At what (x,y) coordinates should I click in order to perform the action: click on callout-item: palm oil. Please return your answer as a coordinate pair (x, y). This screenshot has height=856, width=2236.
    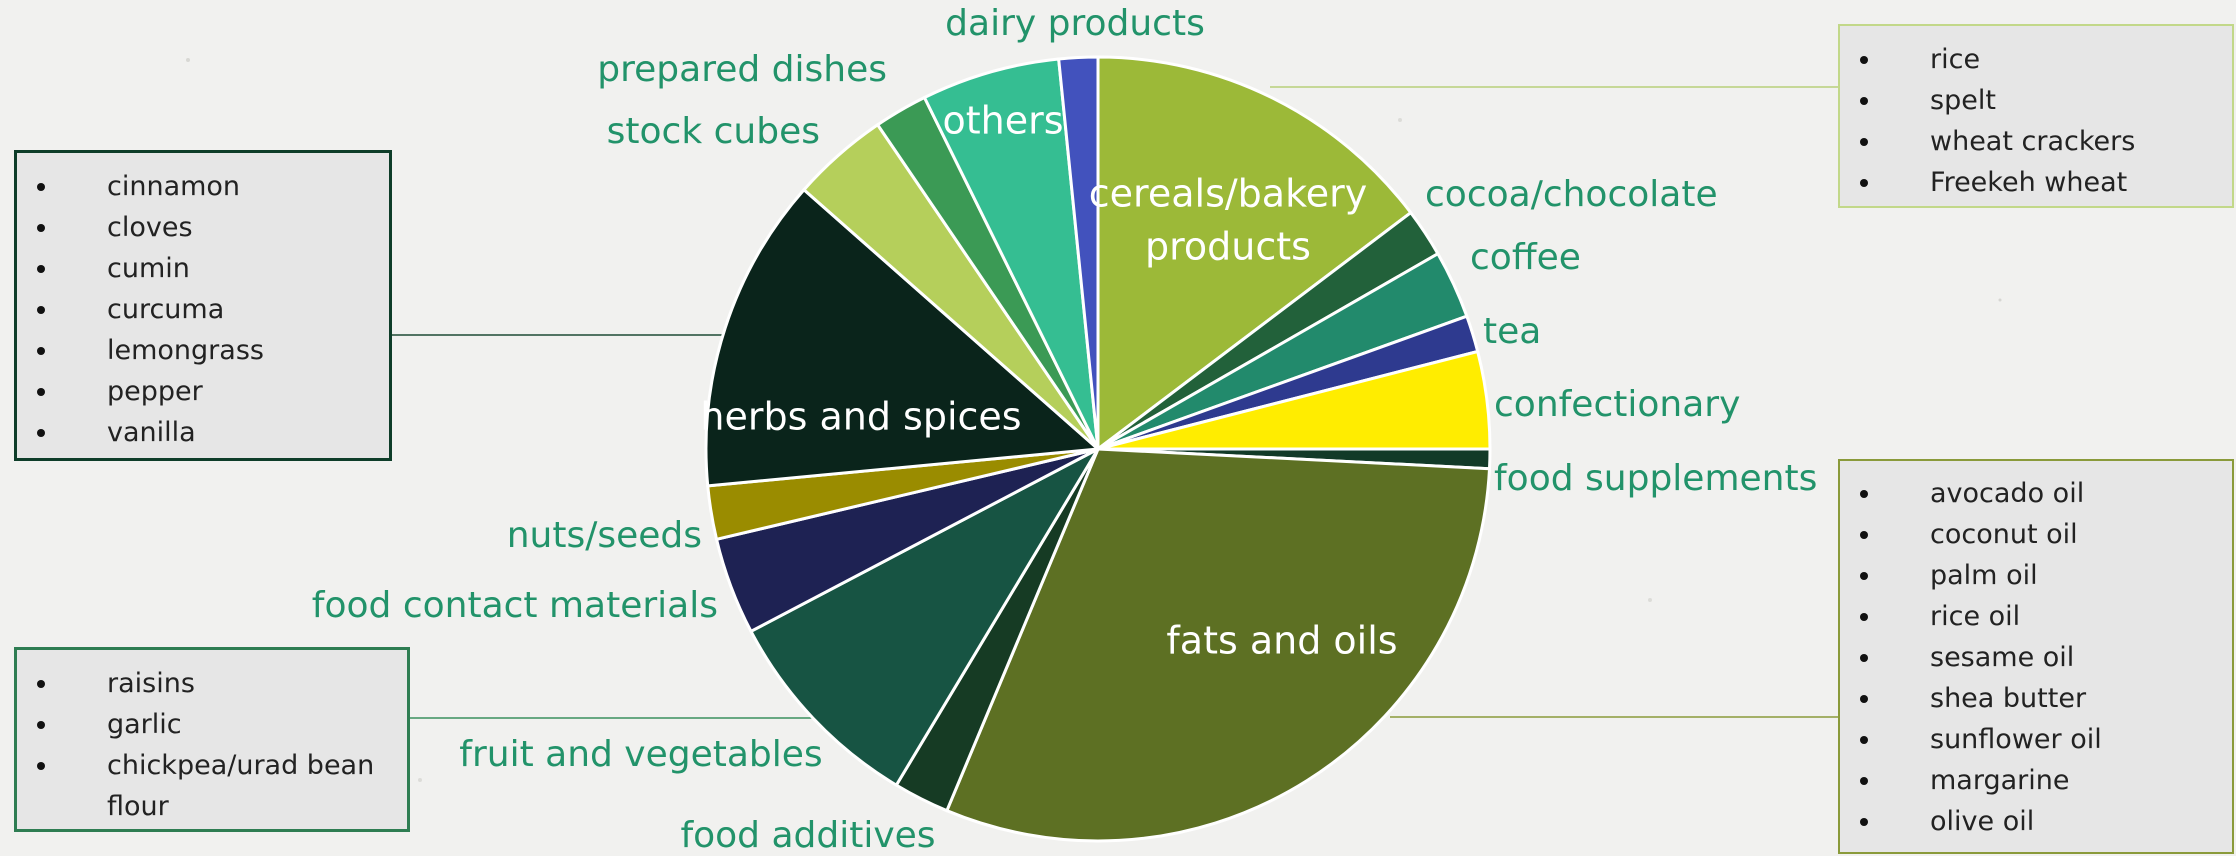
    Looking at the image, I should click on (2036, 575).